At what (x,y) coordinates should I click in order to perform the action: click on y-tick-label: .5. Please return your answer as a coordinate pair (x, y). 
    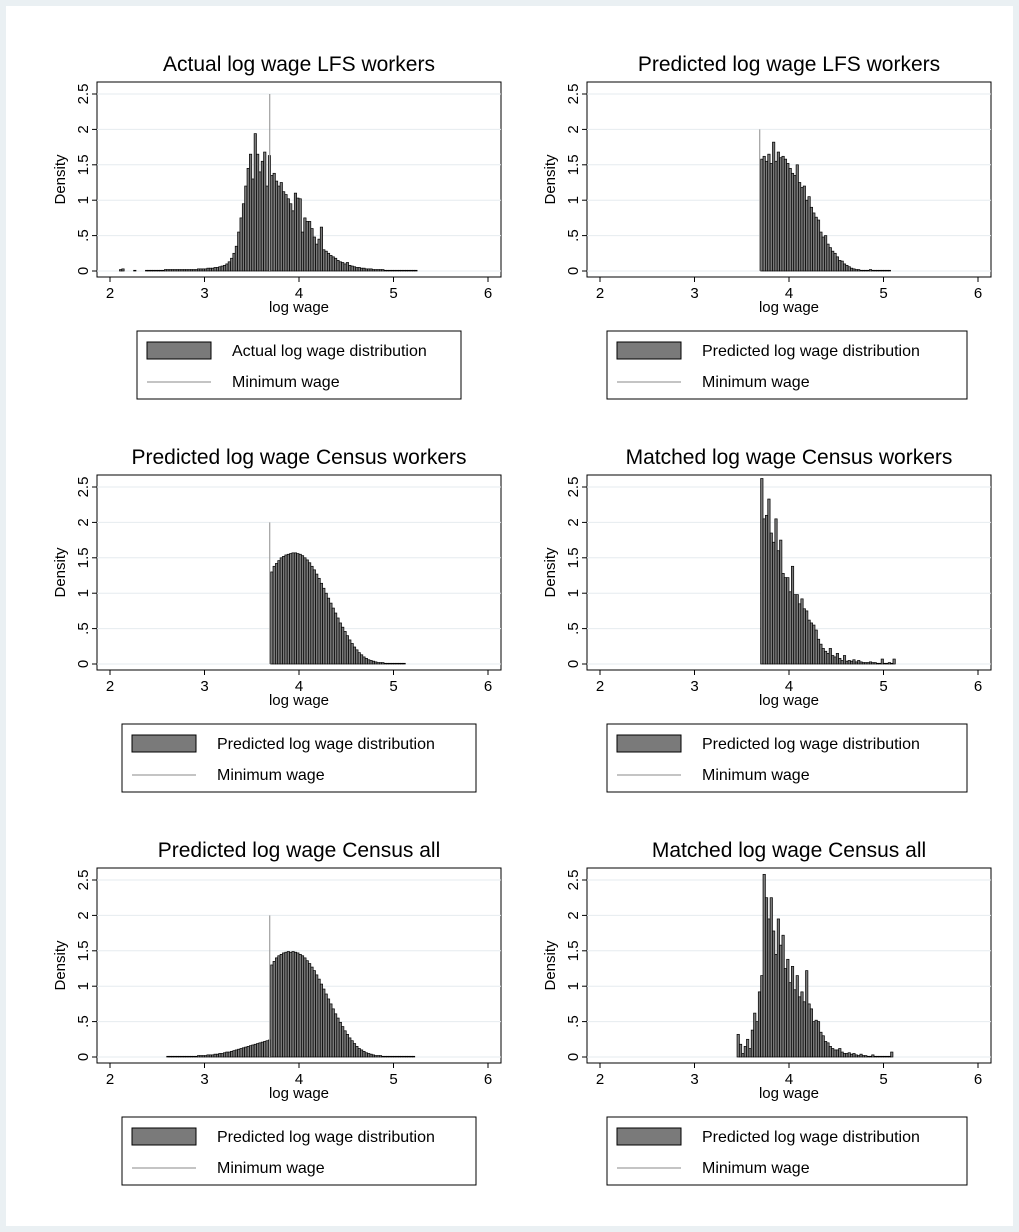
    Looking at the image, I should click on (573, 1021).